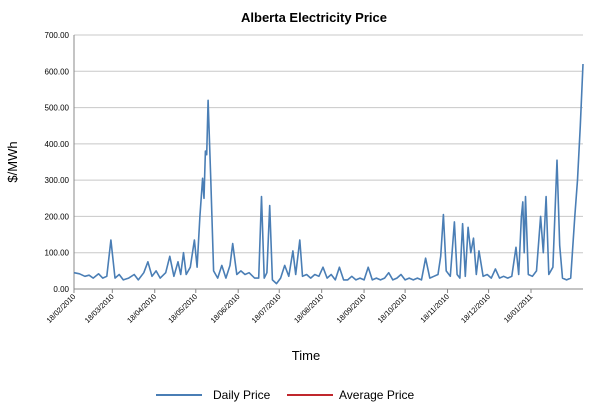 The image size is (600, 406). What do you see at coordinates (308, 308) in the screenshot?
I see `x-tick-label: 18/08/2010` at bounding box center [308, 308].